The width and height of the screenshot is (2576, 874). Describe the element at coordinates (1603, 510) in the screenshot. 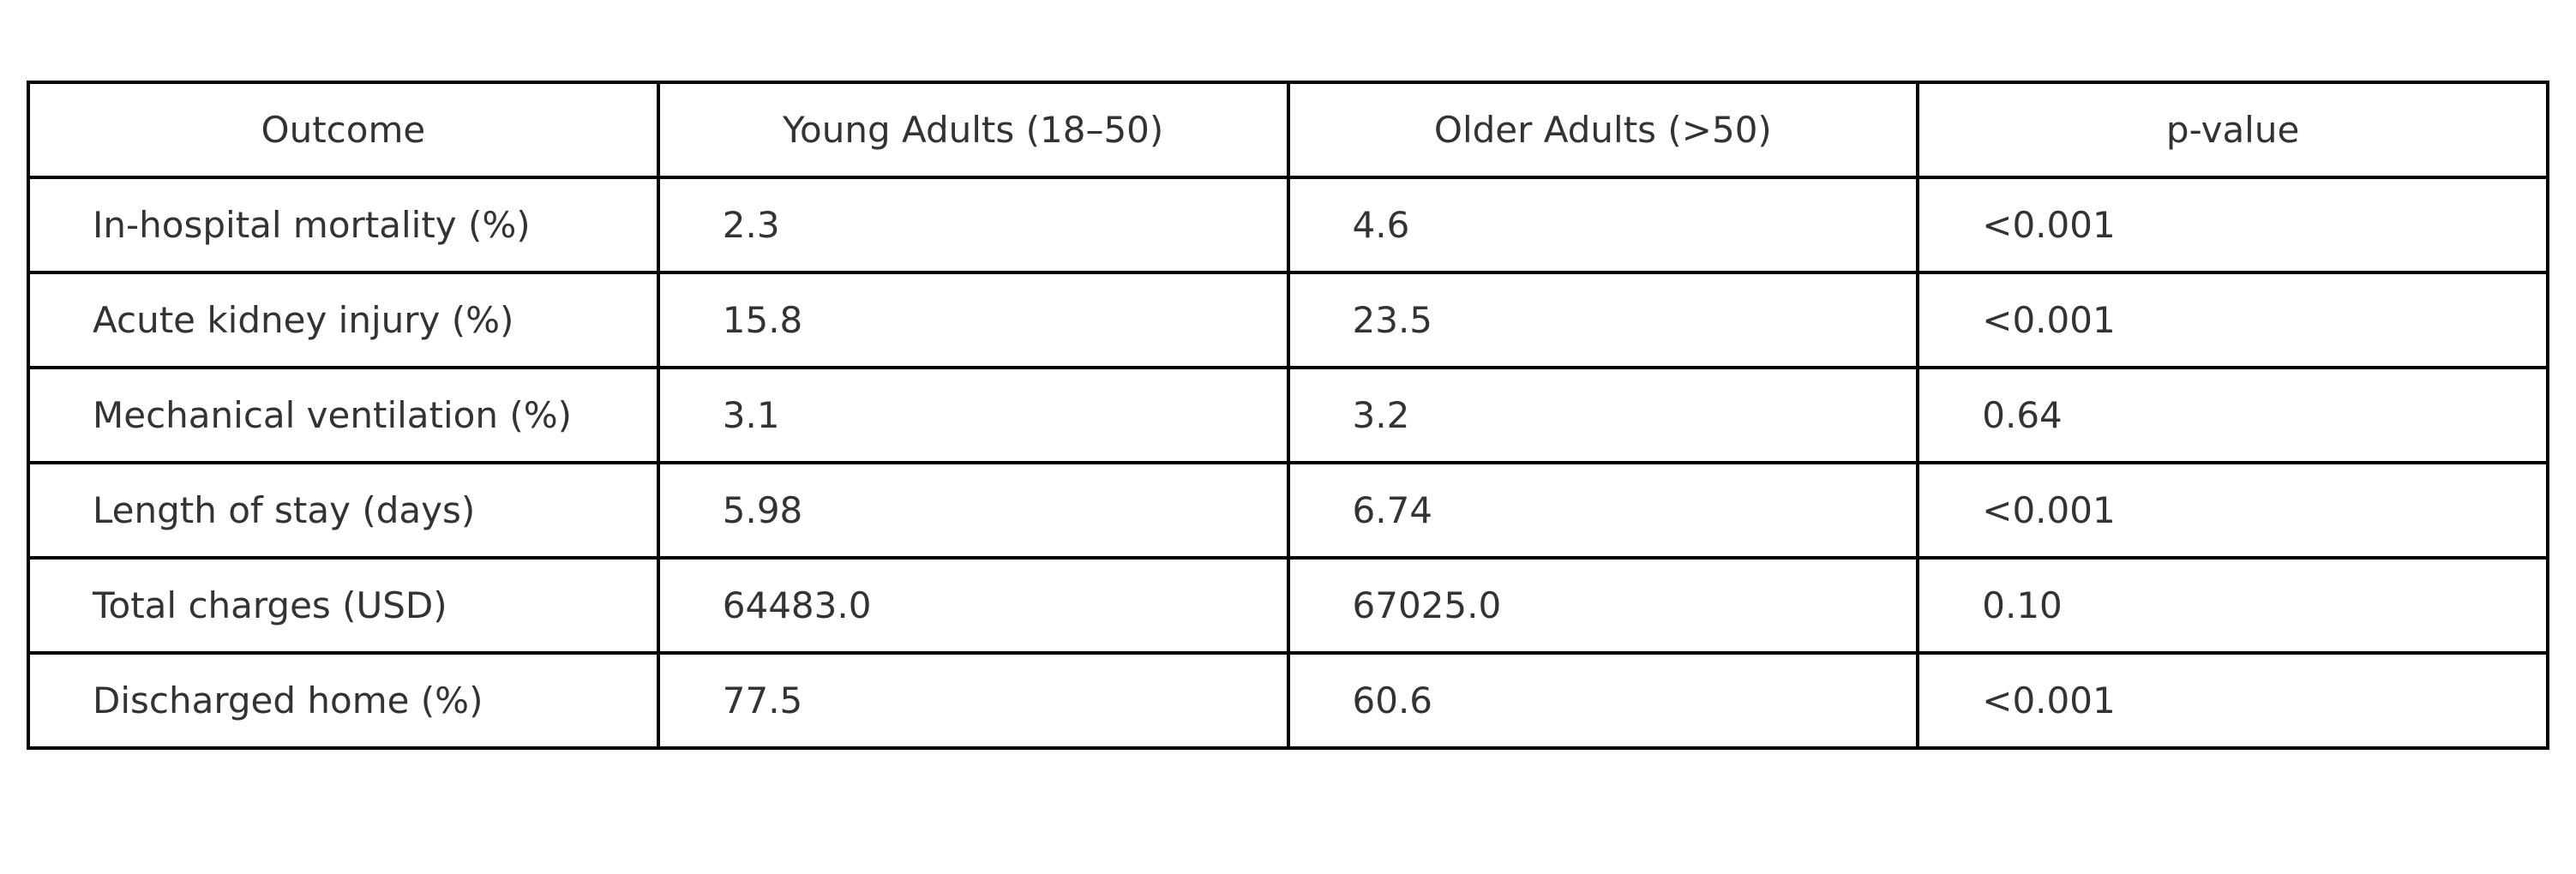

I see `table-cell: 6.74` at that location.